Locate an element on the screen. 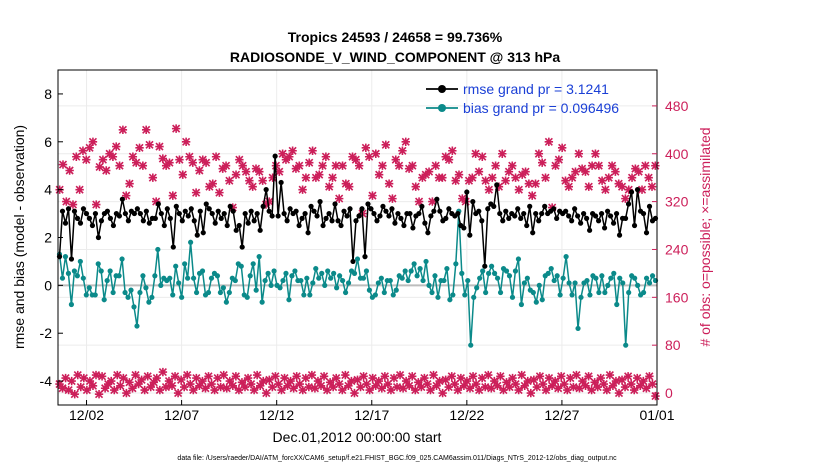 The width and height of the screenshot is (830, 470). y-tick-label: 2 is located at coordinates (48, 238).